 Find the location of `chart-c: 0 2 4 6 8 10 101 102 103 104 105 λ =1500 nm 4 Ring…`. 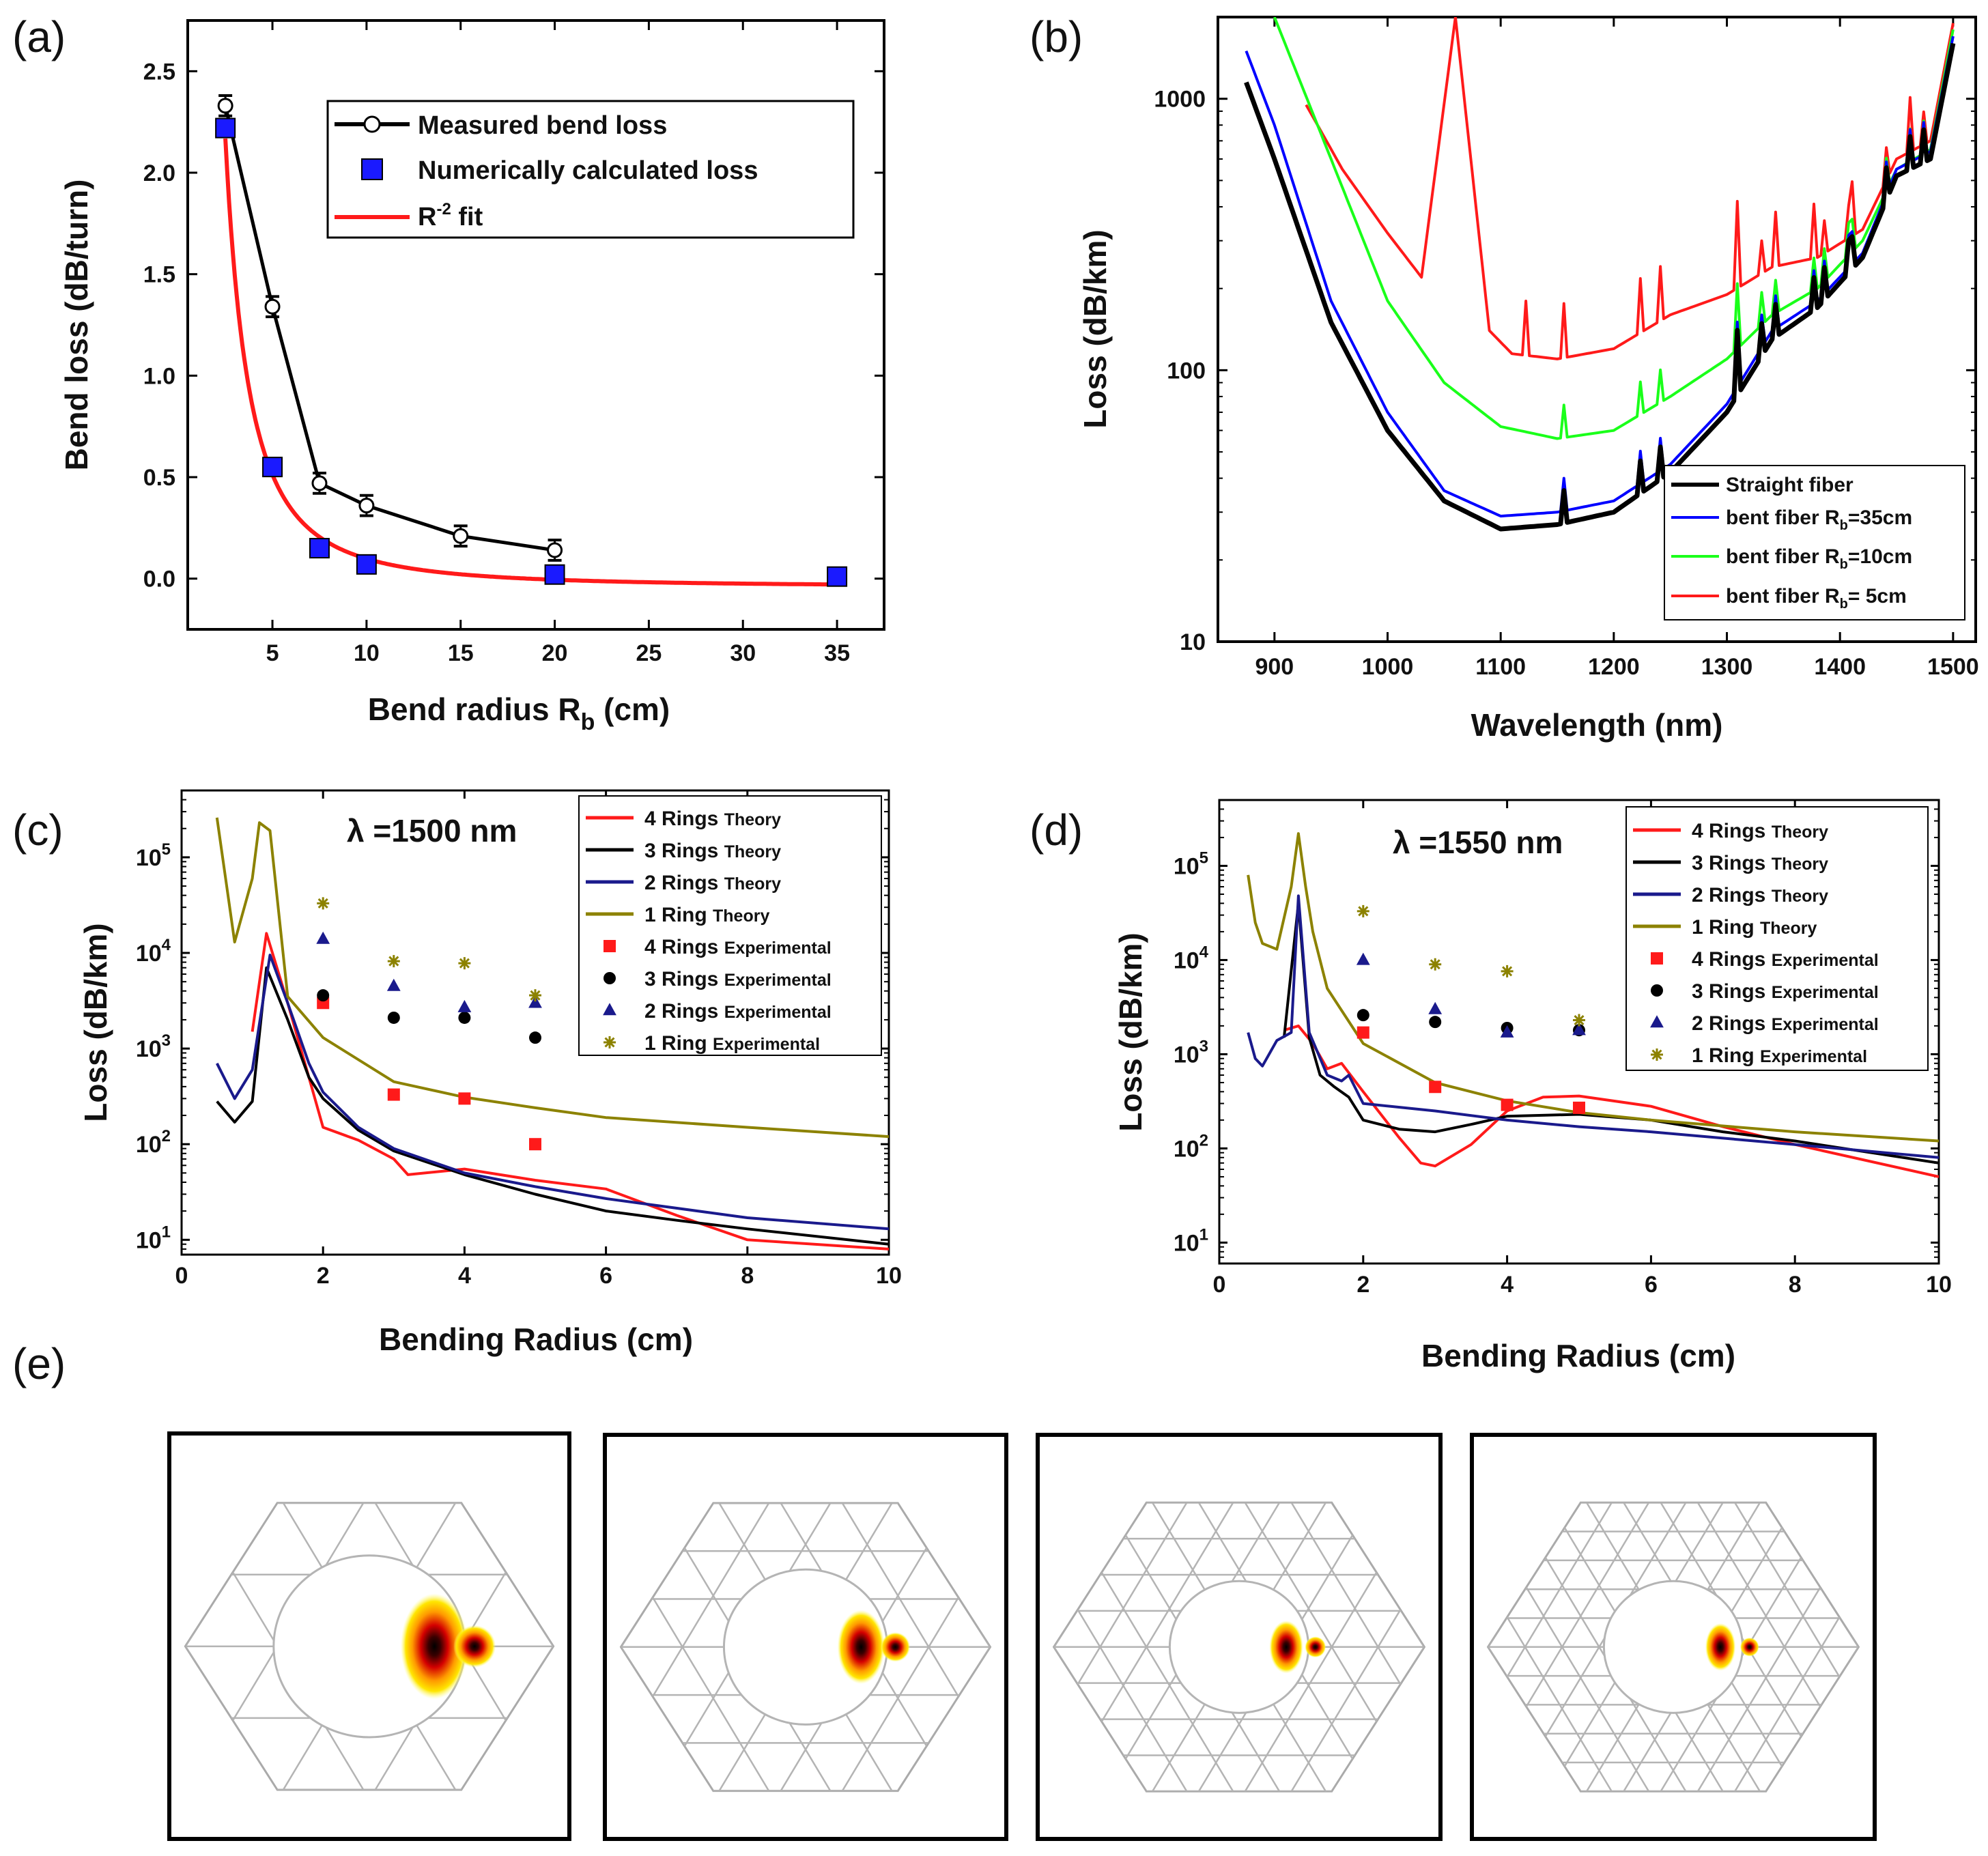

chart-c: 0 2 4 6 8 10 101 102 103 104 105 λ =1500 nm 4 Ring… is located at coordinates (490, 1073).